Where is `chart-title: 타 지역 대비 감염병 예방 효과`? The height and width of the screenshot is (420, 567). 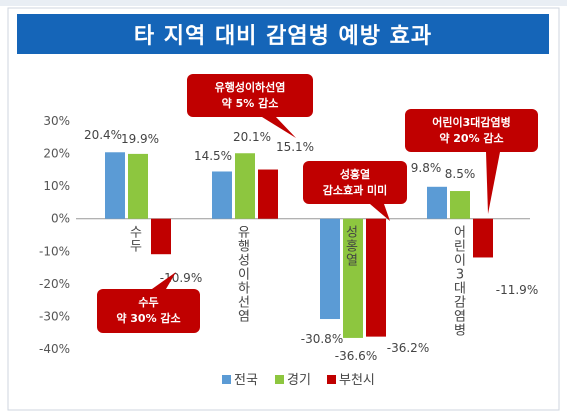 chart-title: 타 지역 대비 감염병 예방 효과 is located at coordinates (283, 34).